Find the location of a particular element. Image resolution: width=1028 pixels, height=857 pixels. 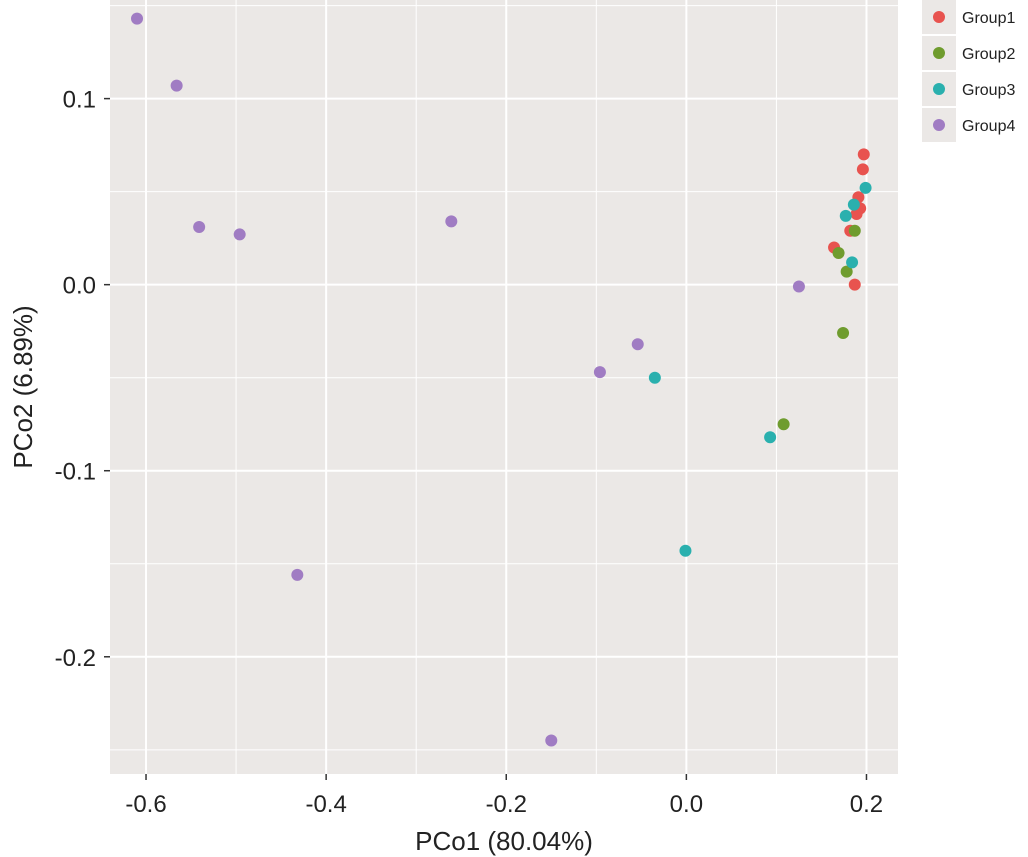

x-tick-label: 0.0 is located at coordinates (686, 804).